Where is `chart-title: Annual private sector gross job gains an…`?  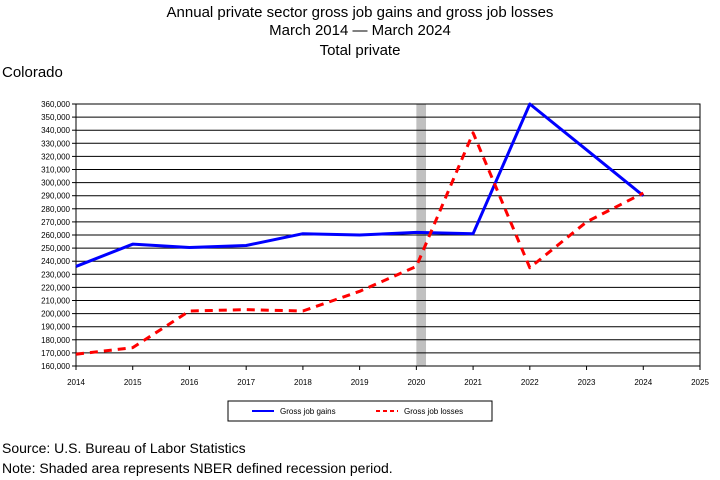
chart-title: Annual private sector gross job gains an… is located at coordinates (360, 12).